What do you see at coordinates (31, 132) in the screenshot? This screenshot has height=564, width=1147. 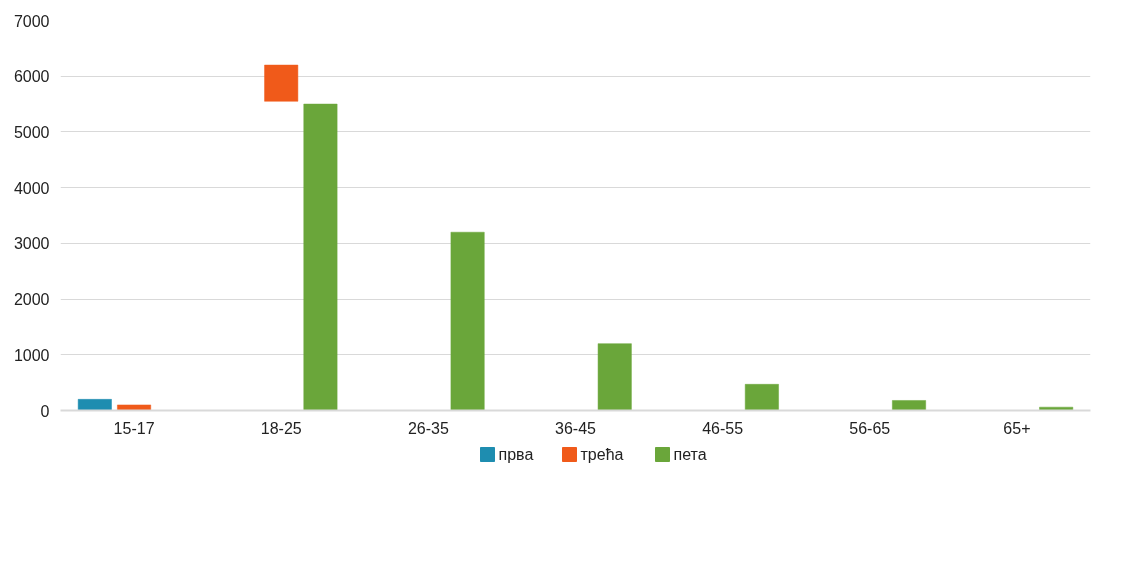 I see `y-tick-label: 5000` at bounding box center [31, 132].